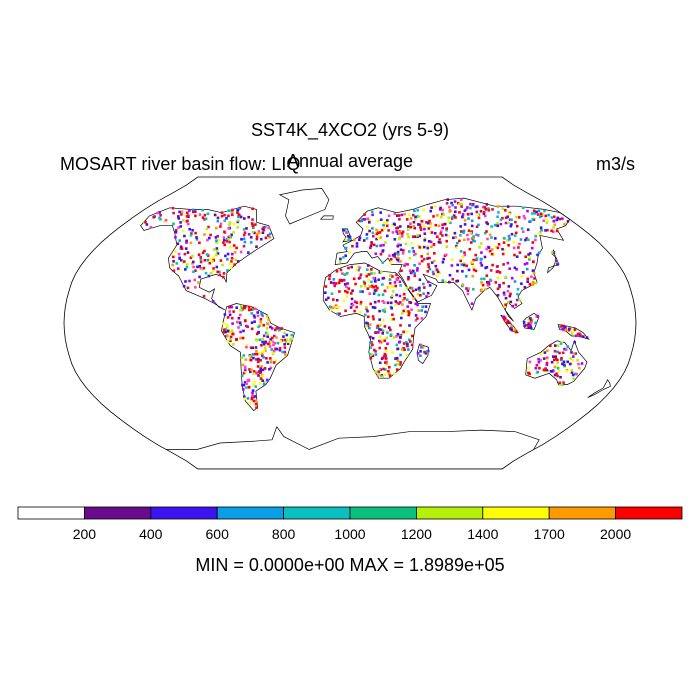 The height and width of the screenshot is (700, 700). Describe the element at coordinates (304, 206) in the screenshot. I see `coastline-greenland` at that location.